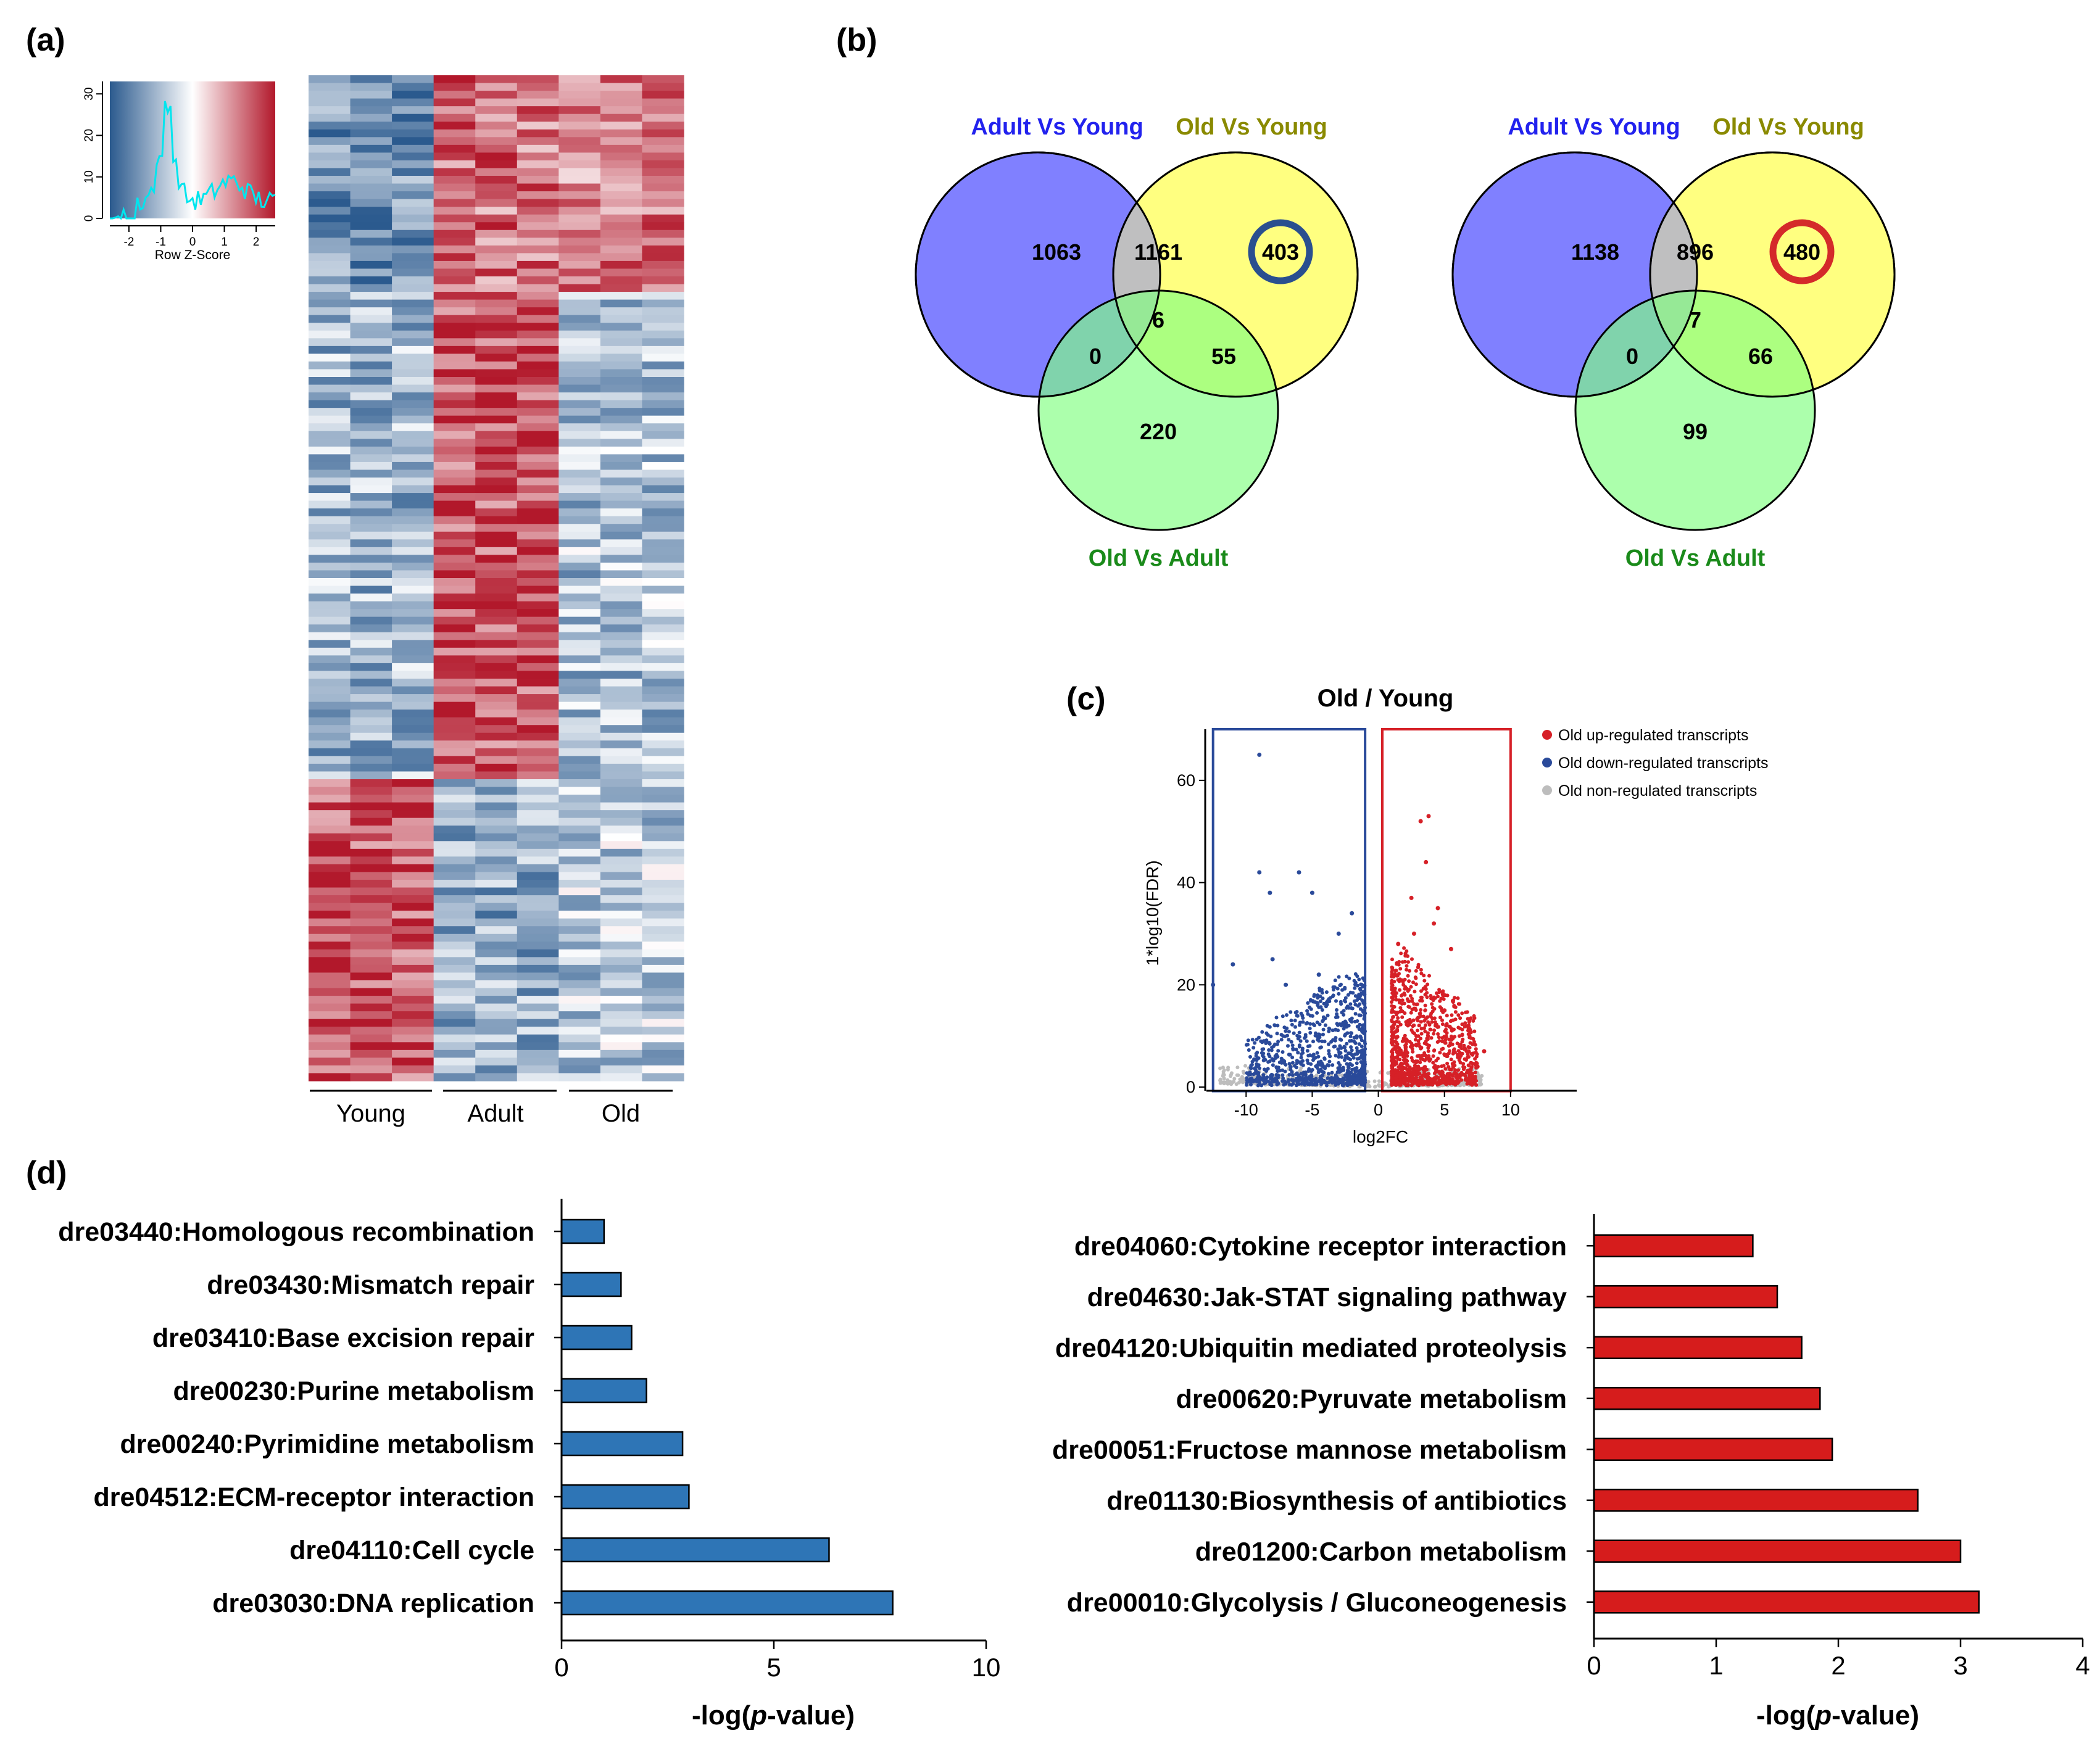 The height and width of the screenshot is (1762, 2100). What do you see at coordinates (1374, 1081) in the screenshot?
I see `point-non-regulated` at bounding box center [1374, 1081].